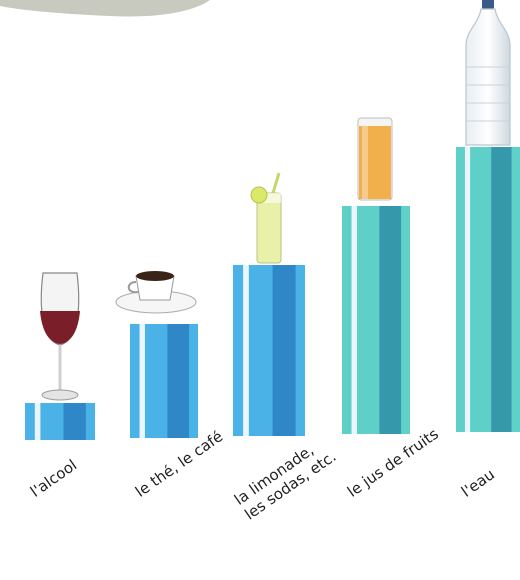 Image resolution: width=520 pixels, height=580 pixels. What do you see at coordinates (60, 421) in the screenshot?
I see `bar-alcool` at bounding box center [60, 421].